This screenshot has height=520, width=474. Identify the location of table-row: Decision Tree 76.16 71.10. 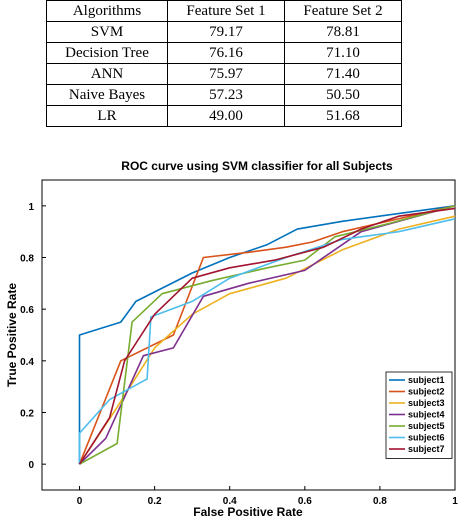
(224, 53).